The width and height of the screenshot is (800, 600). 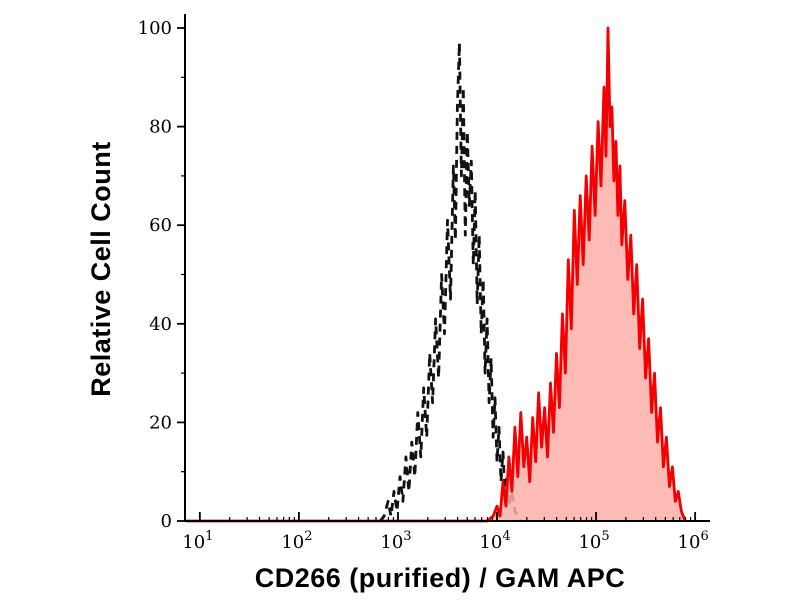 What do you see at coordinates (693, 541) in the screenshot?
I see `x-tick-label: 10⁶` at bounding box center [693, 541].